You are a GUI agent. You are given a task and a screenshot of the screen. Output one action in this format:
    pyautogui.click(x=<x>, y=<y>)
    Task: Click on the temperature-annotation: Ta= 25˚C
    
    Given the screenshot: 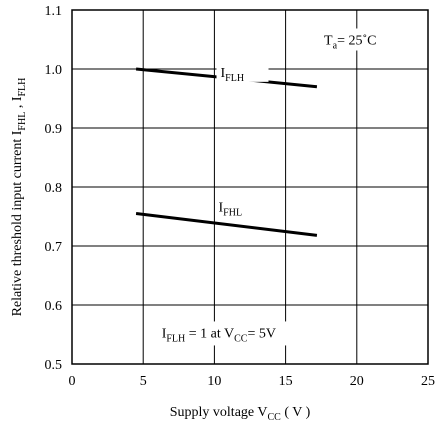 What is the action you would take?
    pyautogui.click(x=350, y=43)
    